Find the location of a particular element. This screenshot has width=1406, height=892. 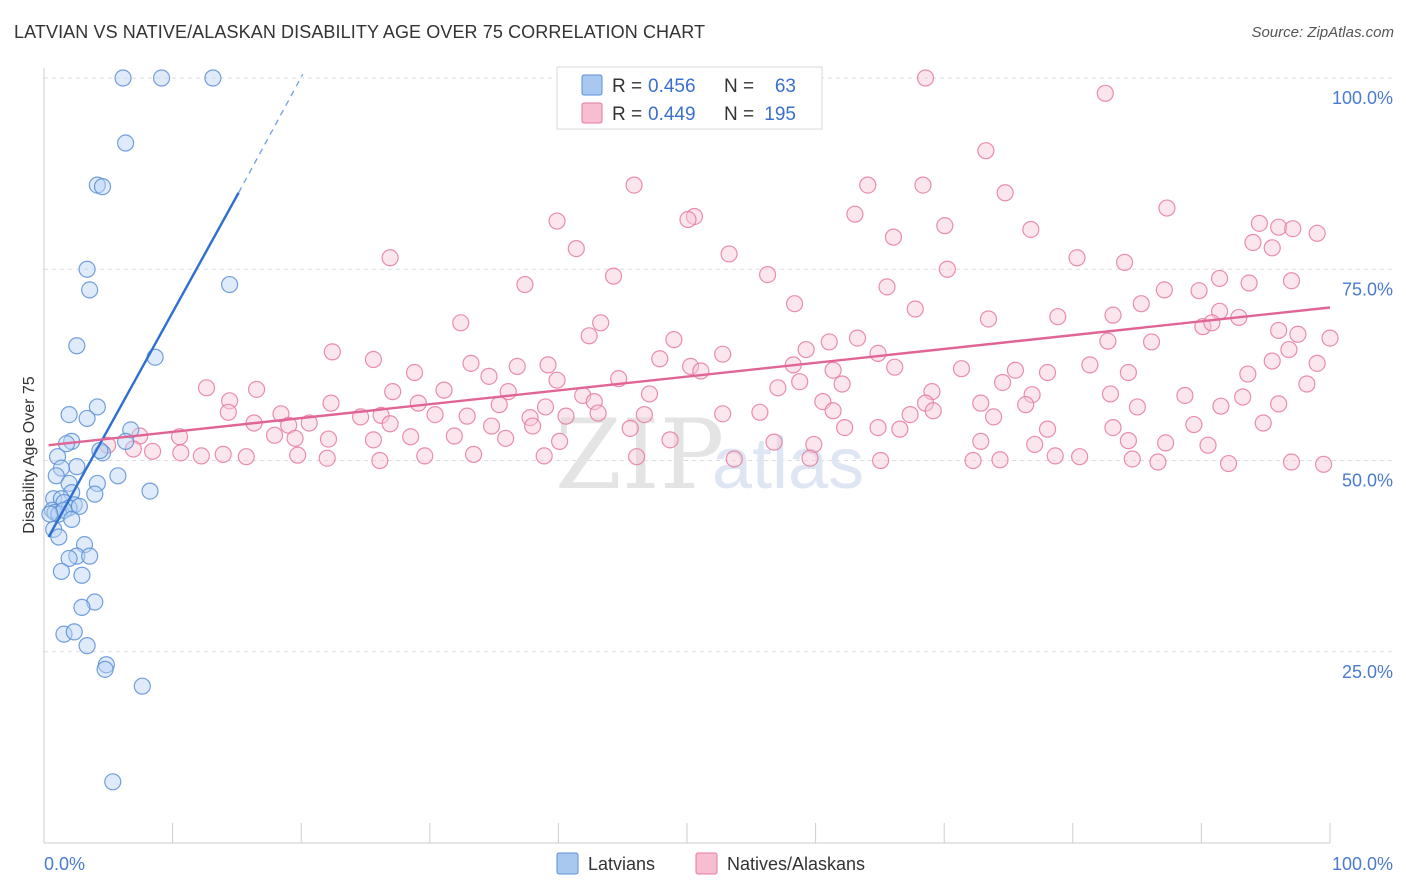

trend-line-latvians is located at coordinates (143, 365).